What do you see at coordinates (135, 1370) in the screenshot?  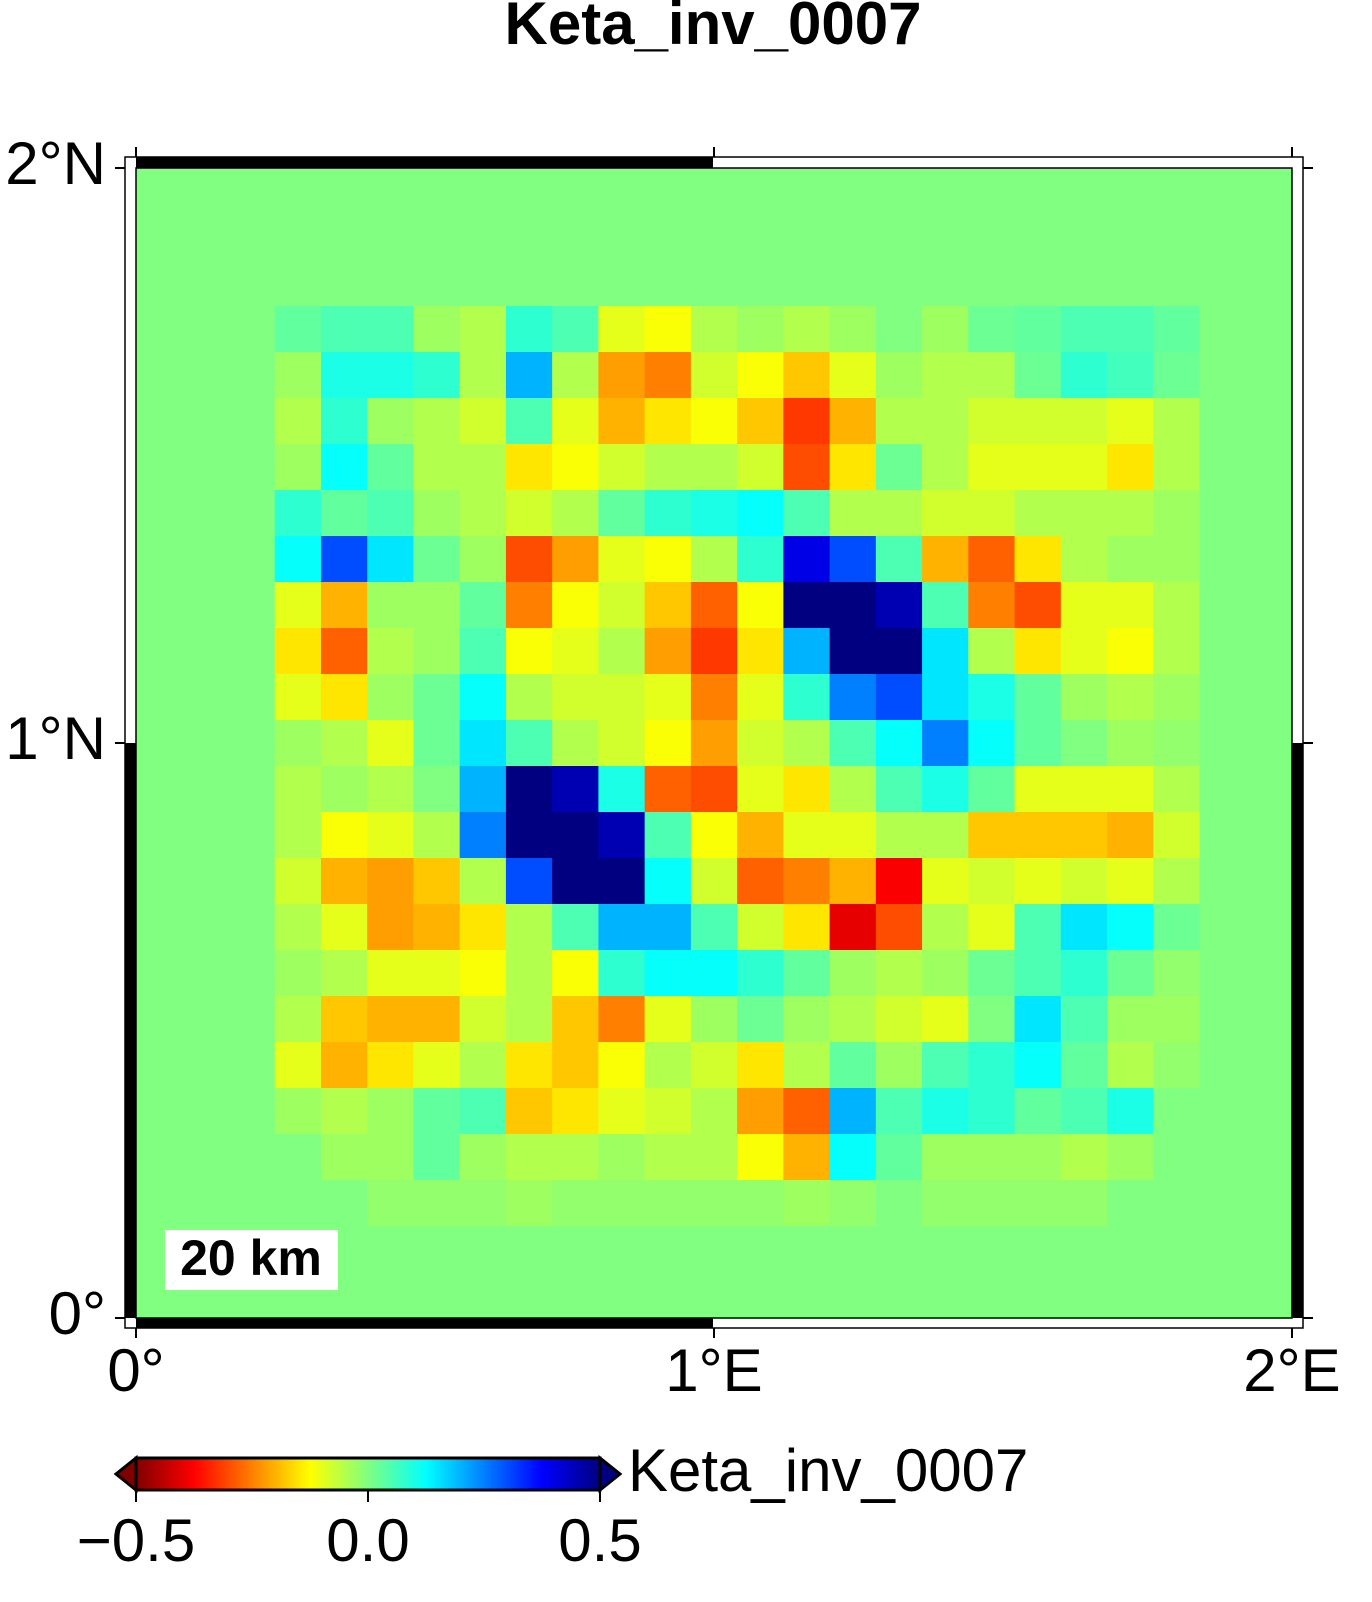 I see `x-tick-label: 0°` at bounding box center [135, 1370].